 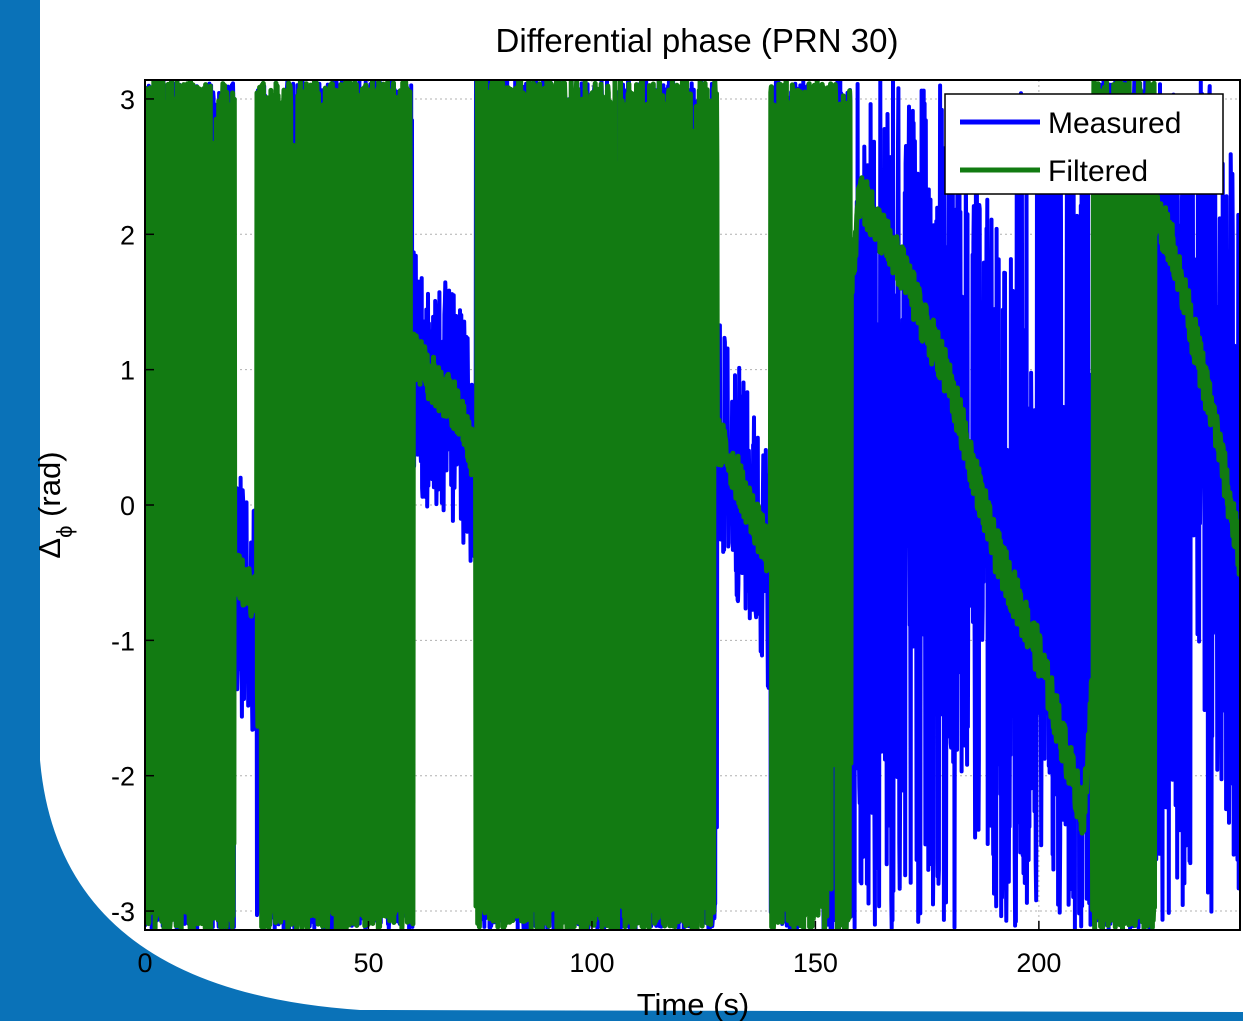 What do you see at coordinates (49, 548) in the screenshot?
I see `y-axis-label-symbol: Δ` at bounding box center [49, 548].